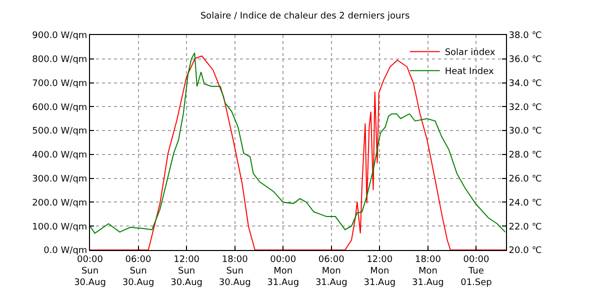  I want to click on y-tick-label: 800.0 W/qm, so click(60, 60).